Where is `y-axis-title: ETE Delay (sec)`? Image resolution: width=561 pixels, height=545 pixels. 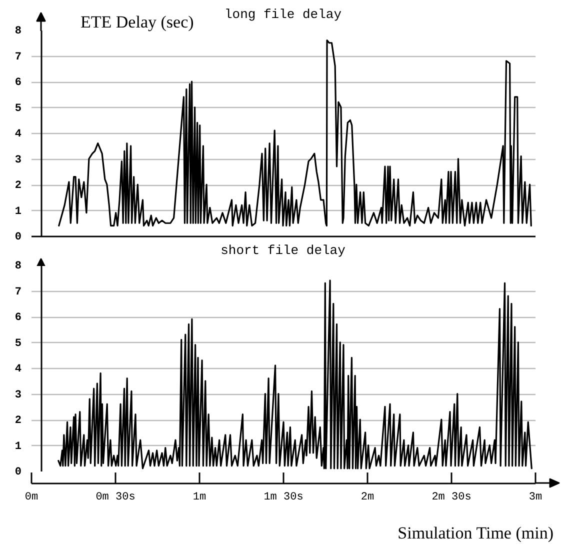 y-axis-title: ETE Delay (sec) is located at coordinates (137, 22).